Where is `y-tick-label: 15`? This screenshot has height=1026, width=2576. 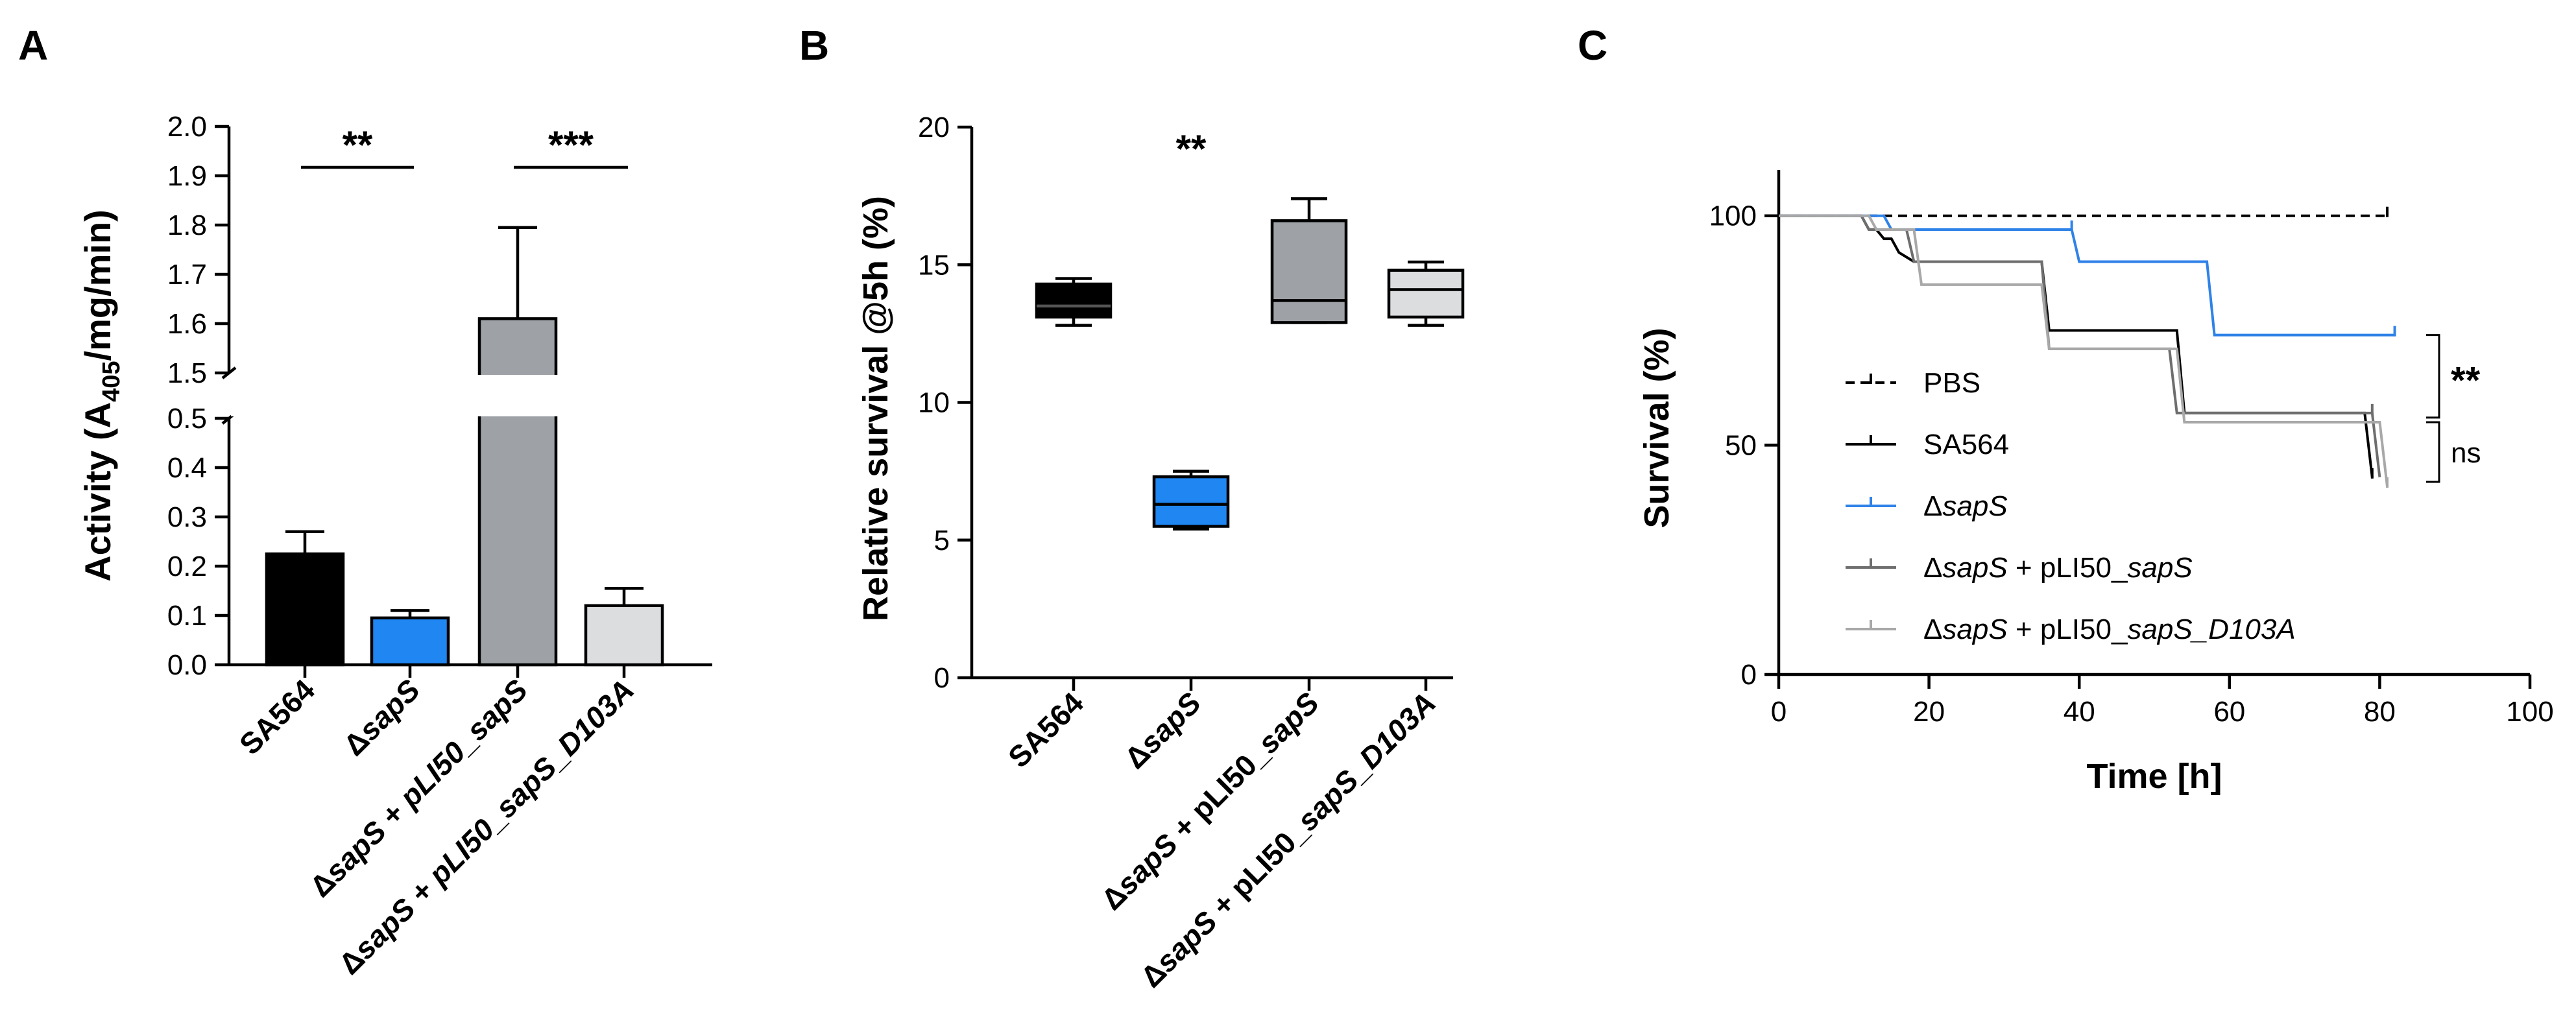
y-tick-label: 15 is located at coordinates (934, 265).